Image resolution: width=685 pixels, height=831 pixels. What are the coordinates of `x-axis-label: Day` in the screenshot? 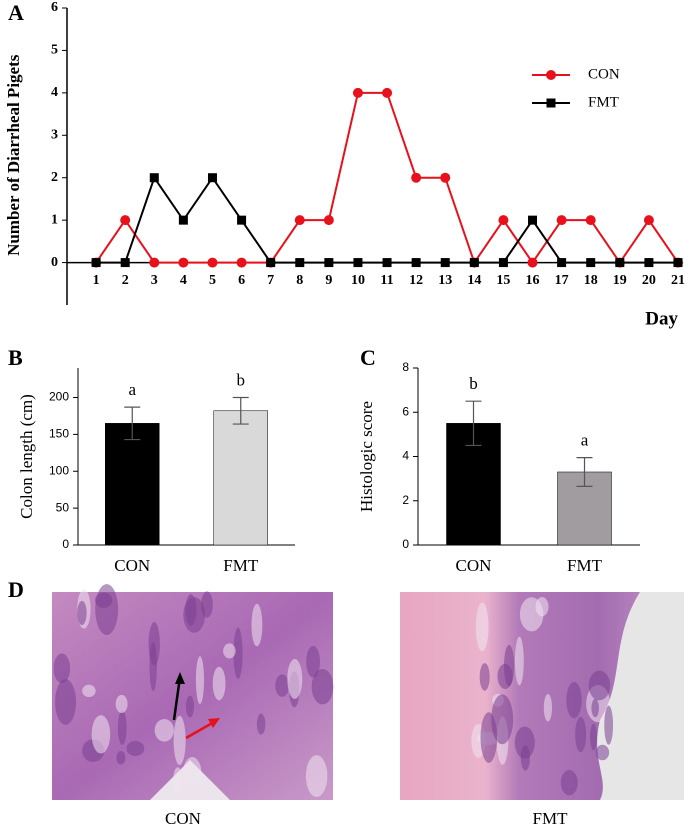 It's located at (661, 318).